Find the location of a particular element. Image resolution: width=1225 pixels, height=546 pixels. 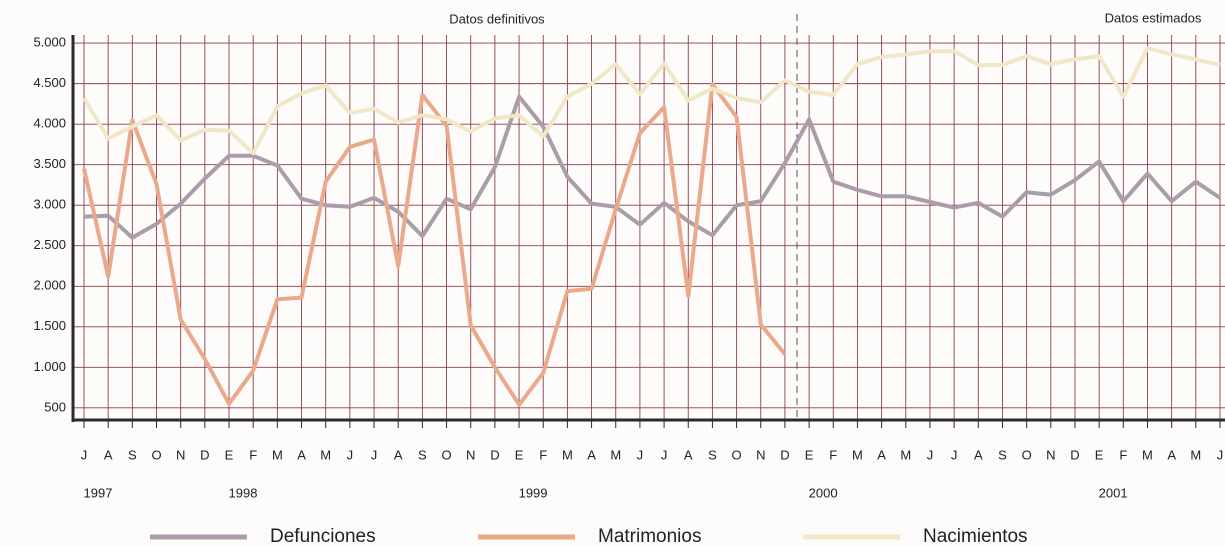

legend-label: Nacimientos is located at coordinates (975, 536).